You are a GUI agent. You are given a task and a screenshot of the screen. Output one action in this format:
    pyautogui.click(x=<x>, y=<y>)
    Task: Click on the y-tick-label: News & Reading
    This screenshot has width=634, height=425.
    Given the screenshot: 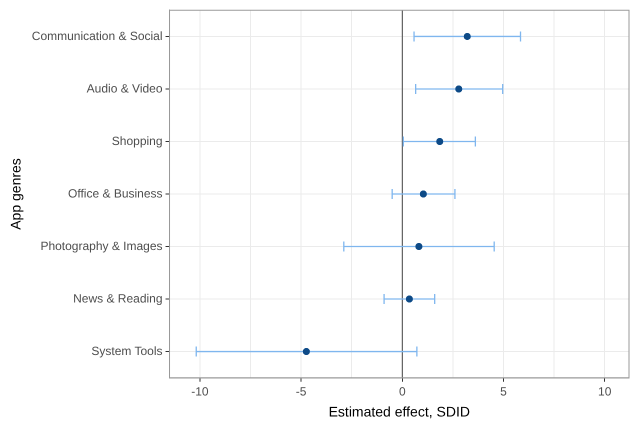 What is the action you would take?
    pyautogui.click(x=118, y=298)
    